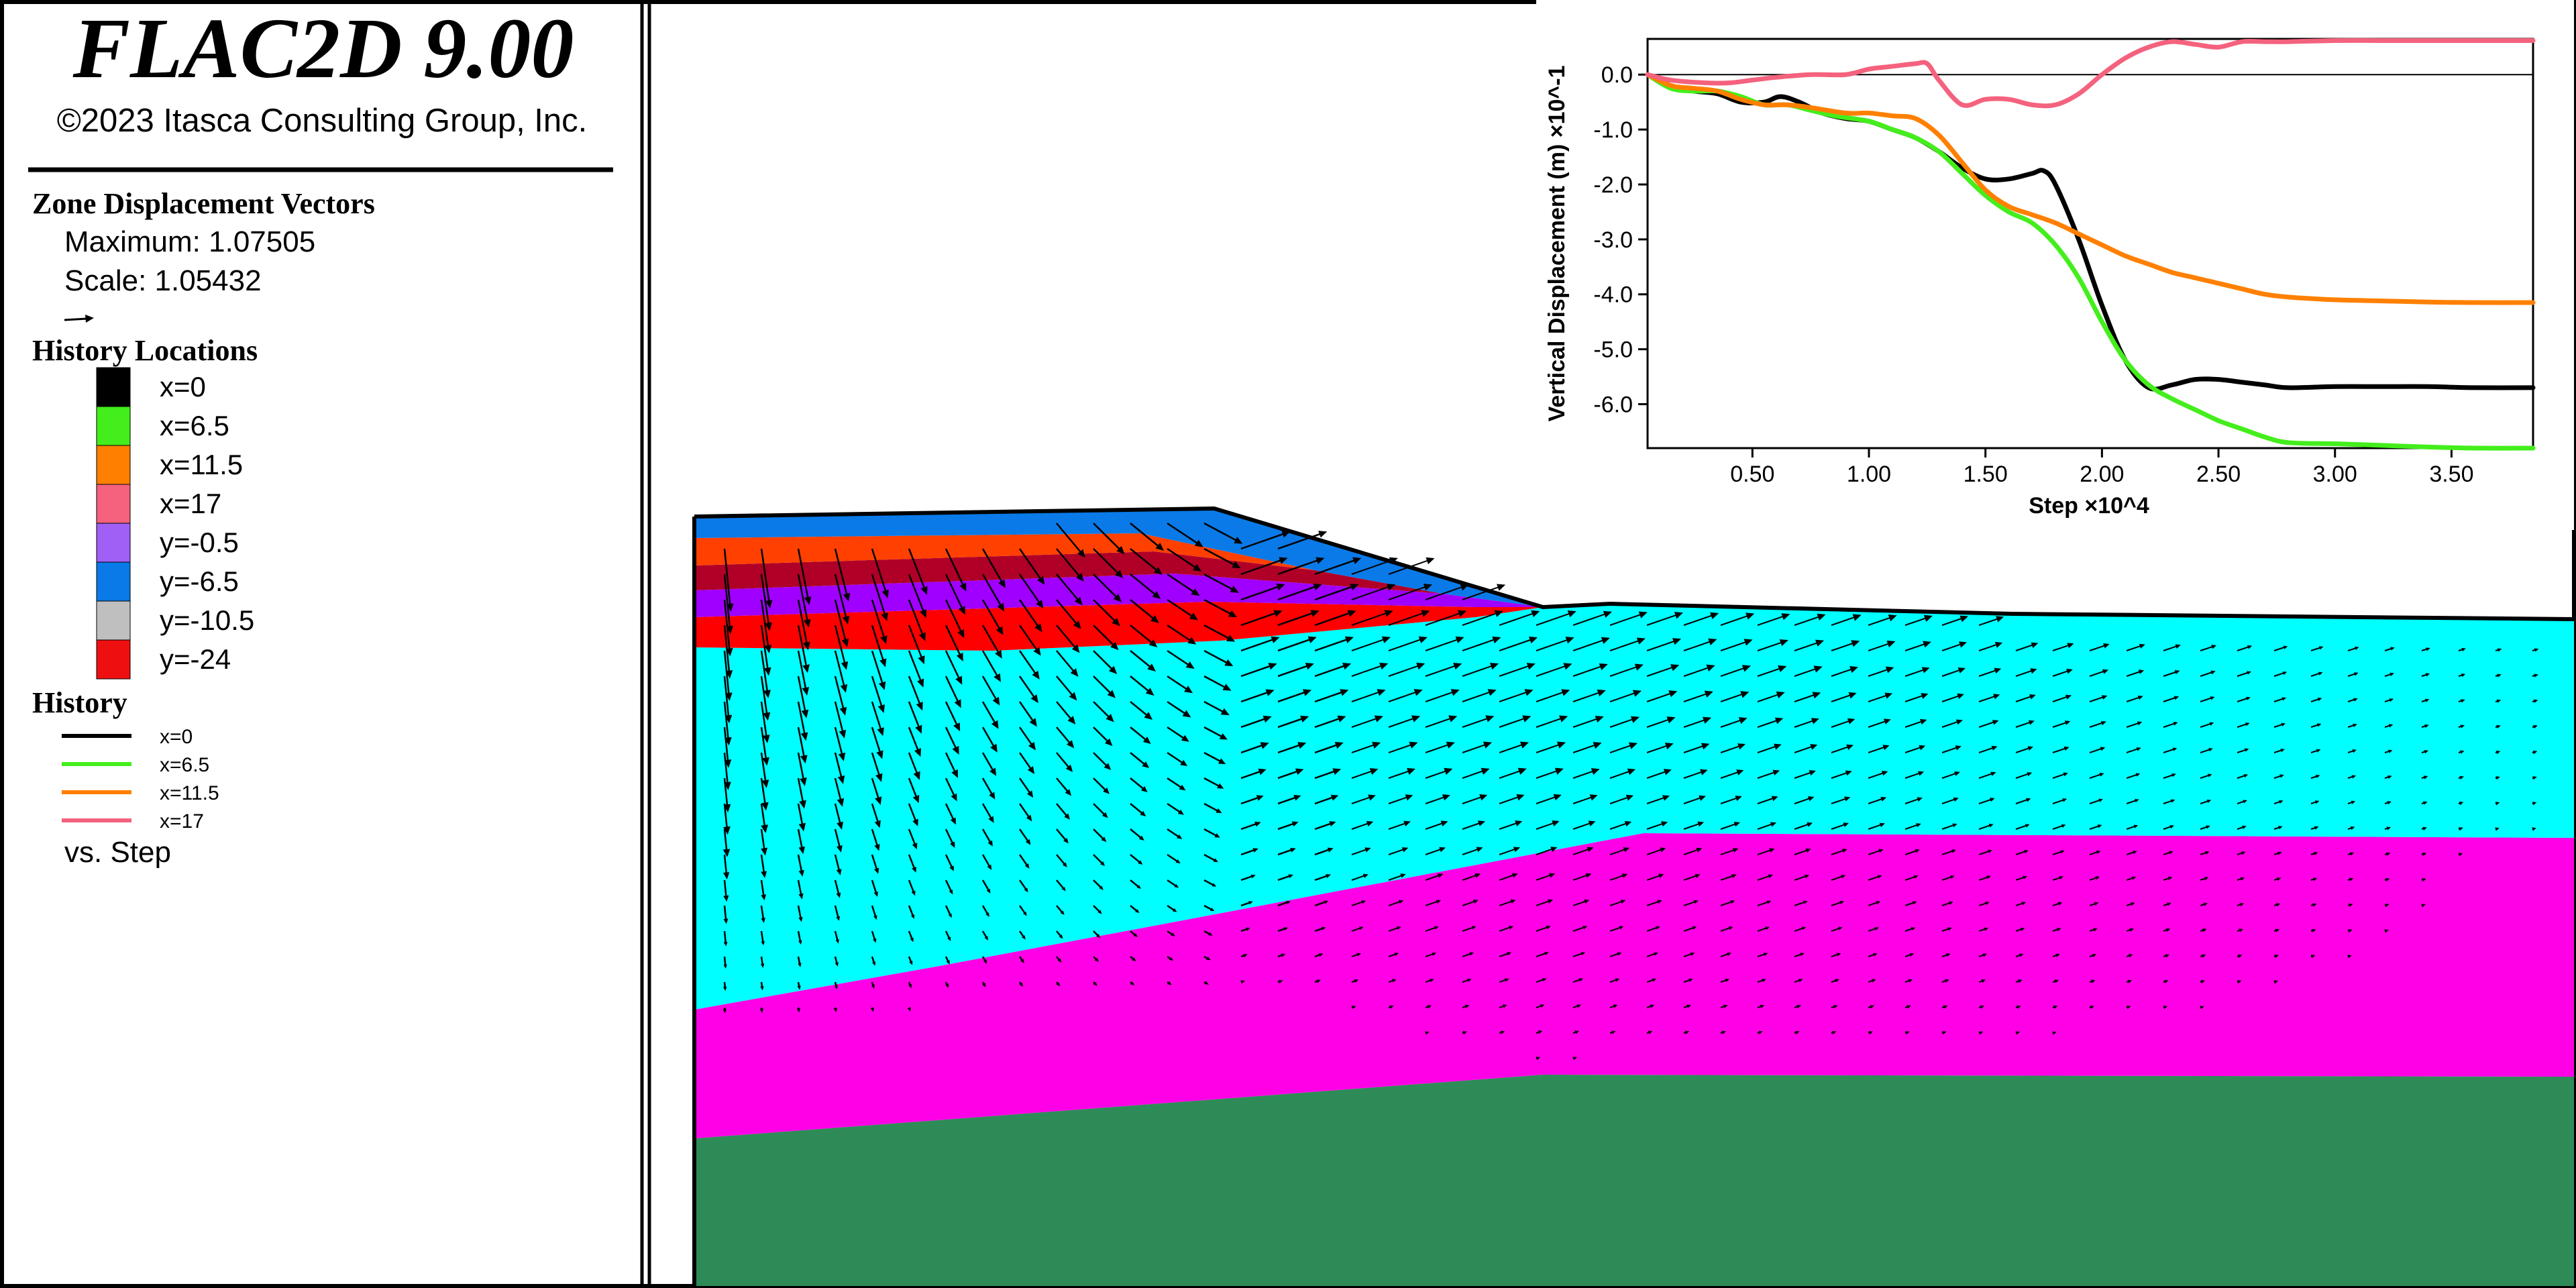 This screenshot has height=1288, width=2576. I want to click on history-location-label: y=-10.5, so click(207, 620).